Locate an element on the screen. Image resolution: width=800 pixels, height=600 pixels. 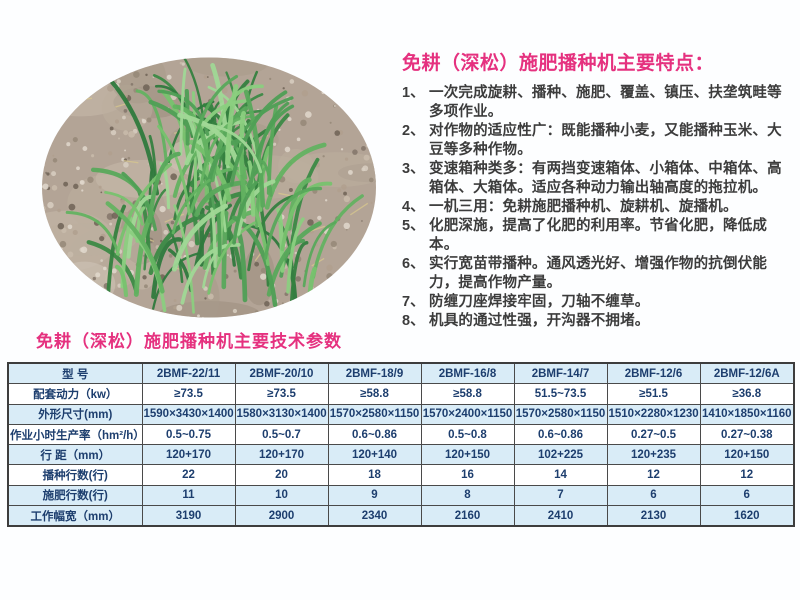
feature-number: 7、 is located at coordinates (413, 302).